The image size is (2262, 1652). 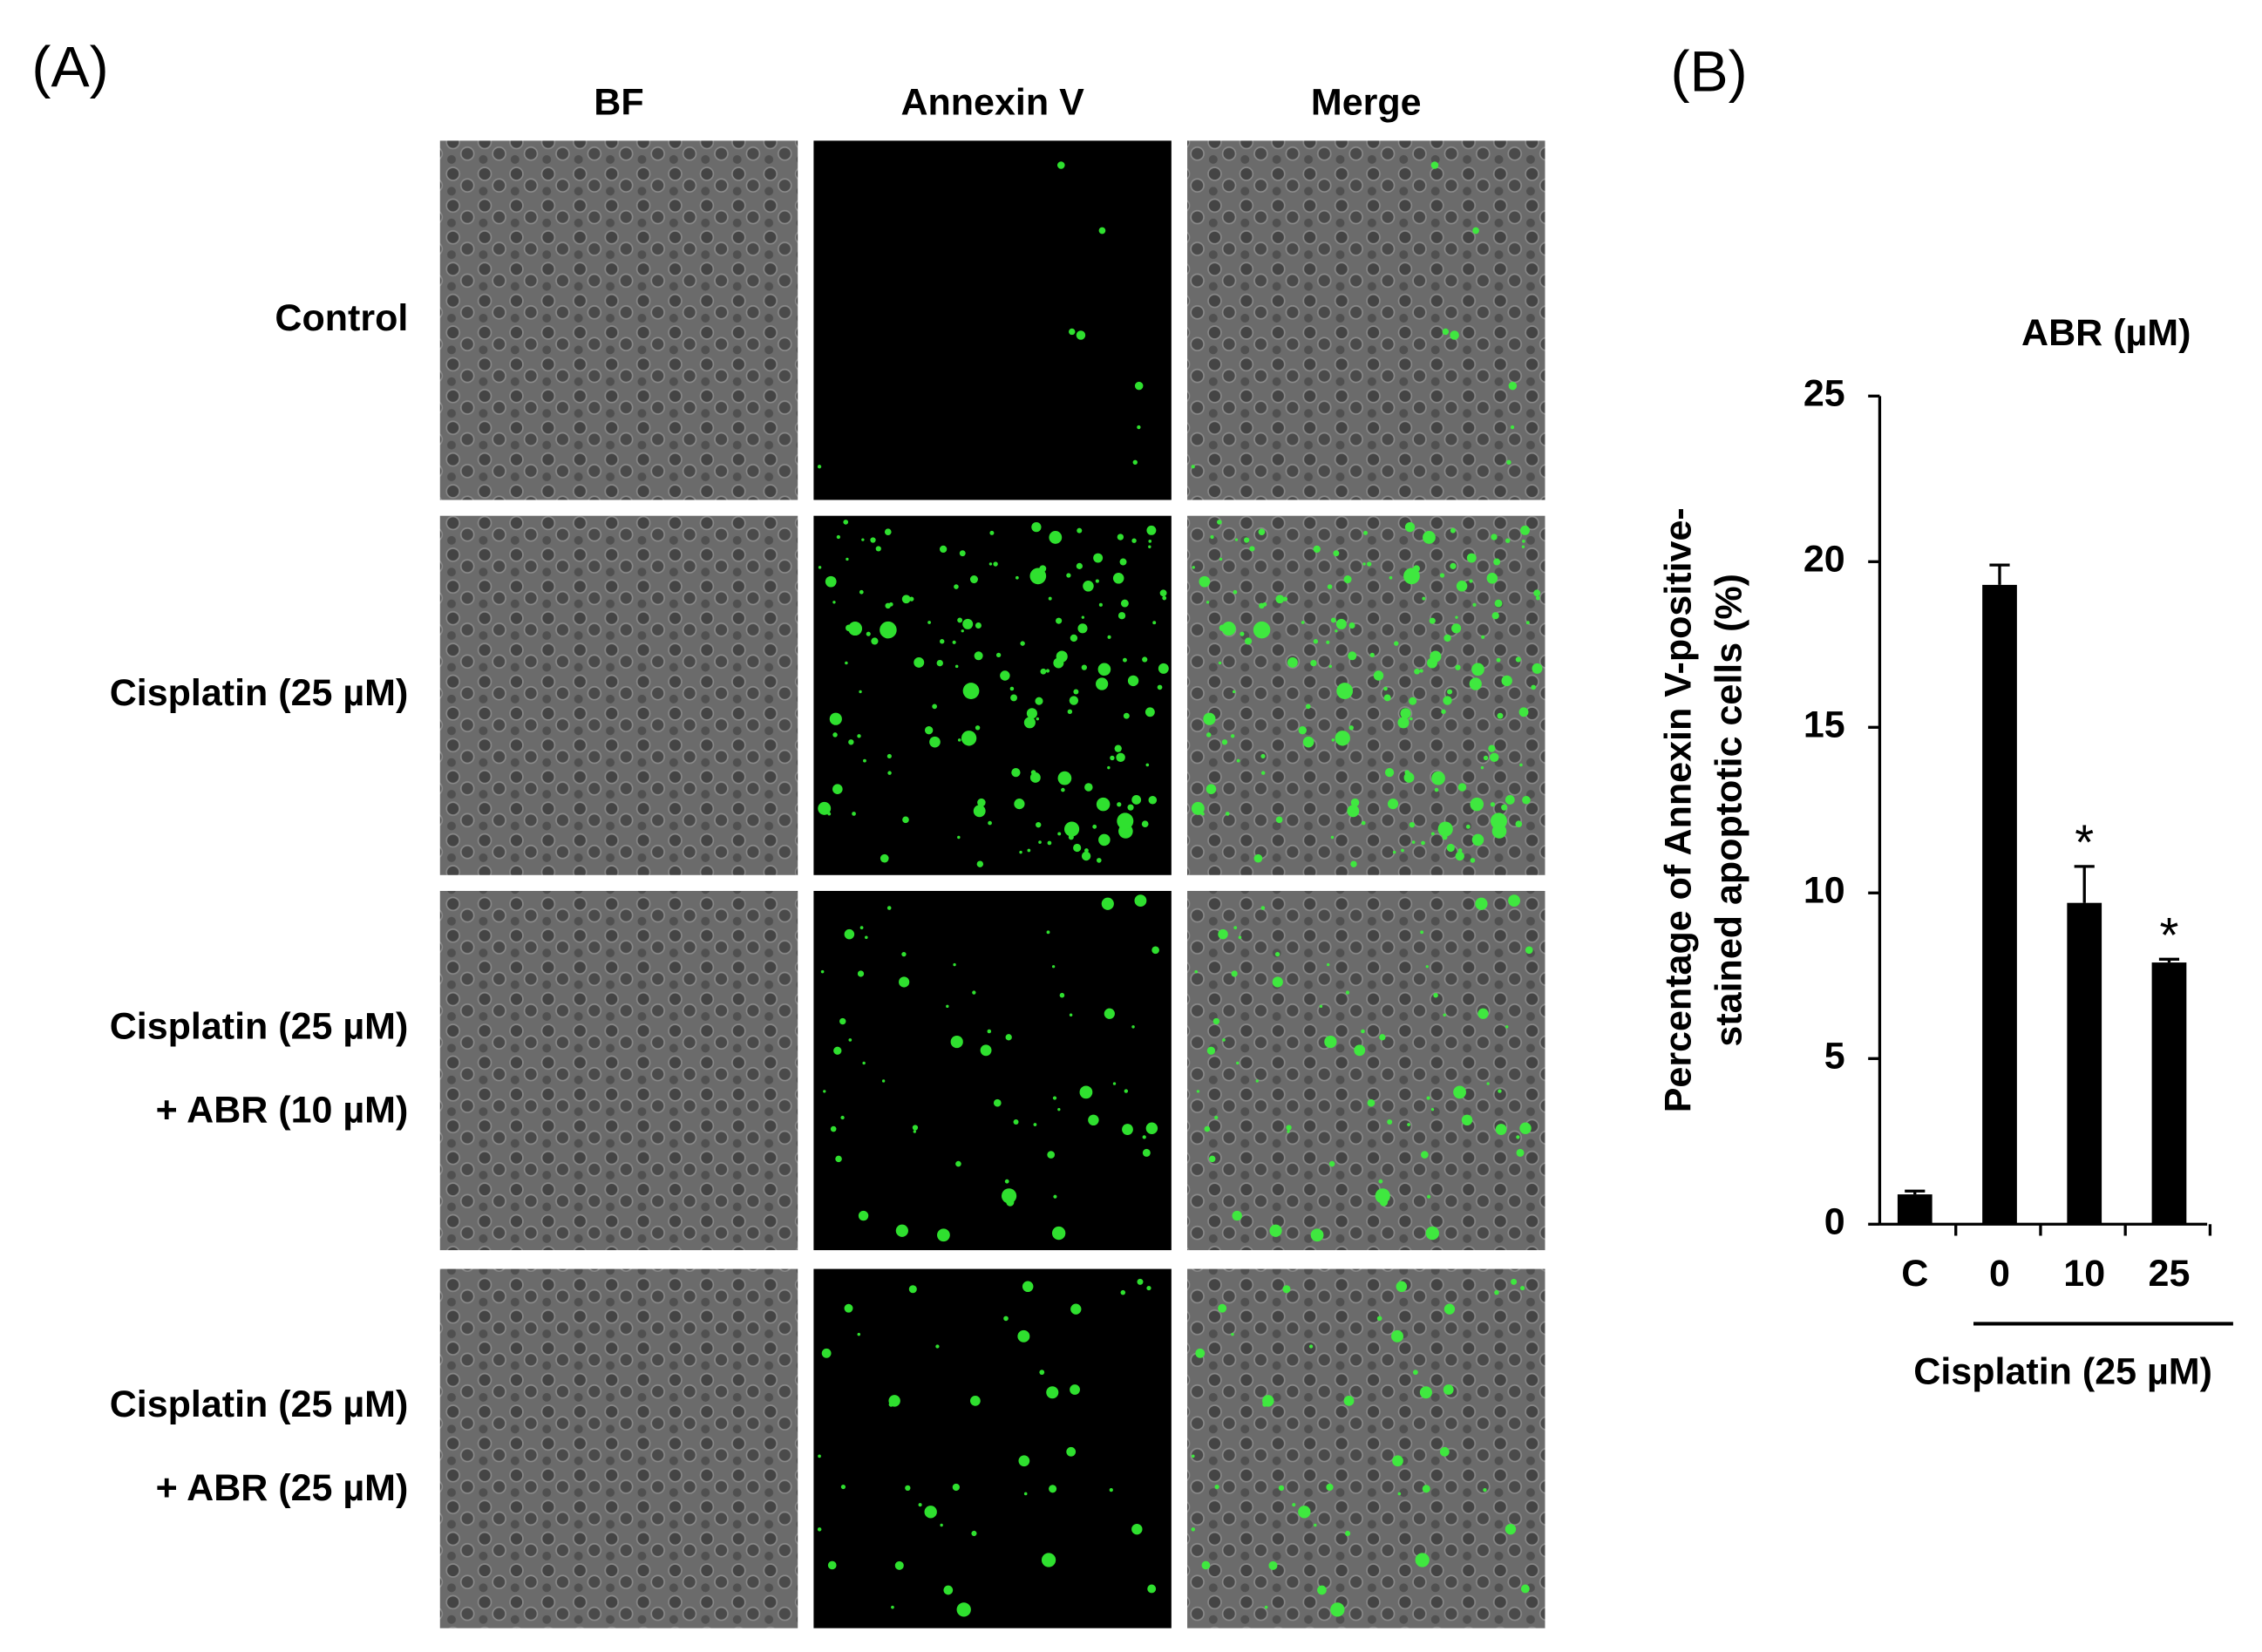 I want to click on column-header: BF, so click(x=618, y=102).